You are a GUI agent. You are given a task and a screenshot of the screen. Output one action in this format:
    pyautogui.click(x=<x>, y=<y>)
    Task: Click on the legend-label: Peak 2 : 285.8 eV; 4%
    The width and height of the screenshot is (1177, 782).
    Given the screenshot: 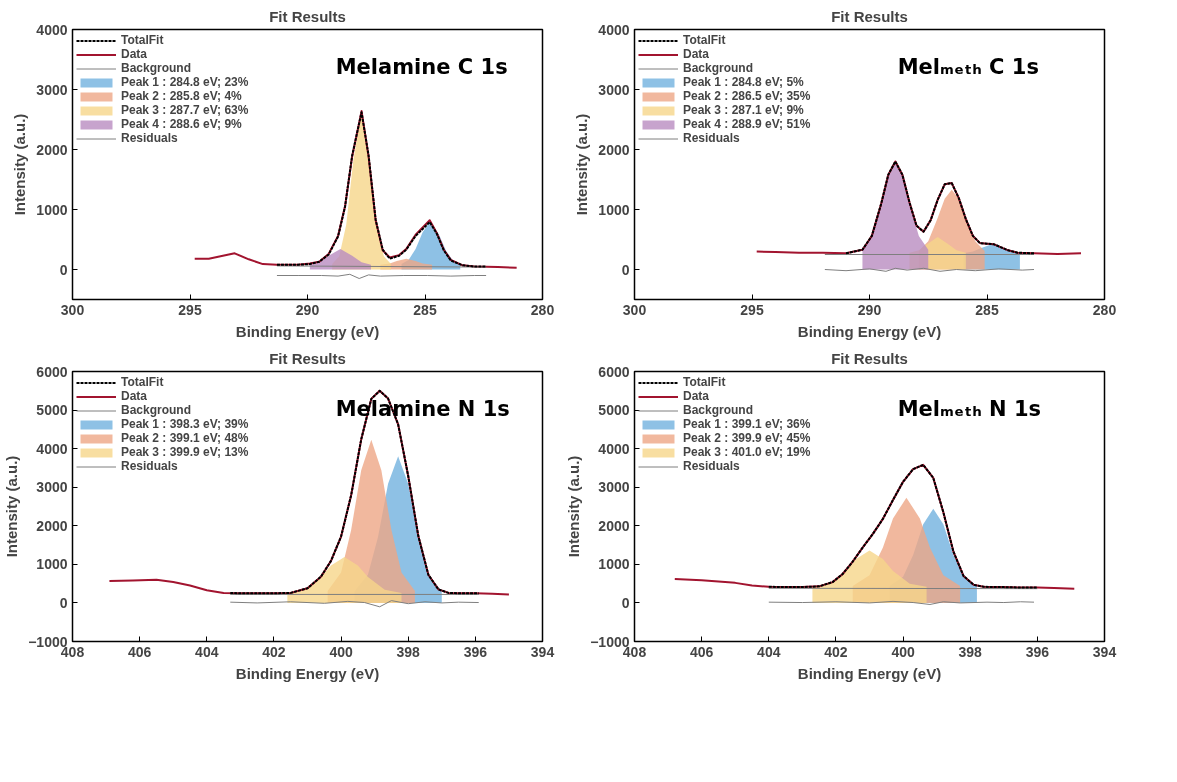 What is the action you would take?
    pyautogui.click(x=181, y=96)
    